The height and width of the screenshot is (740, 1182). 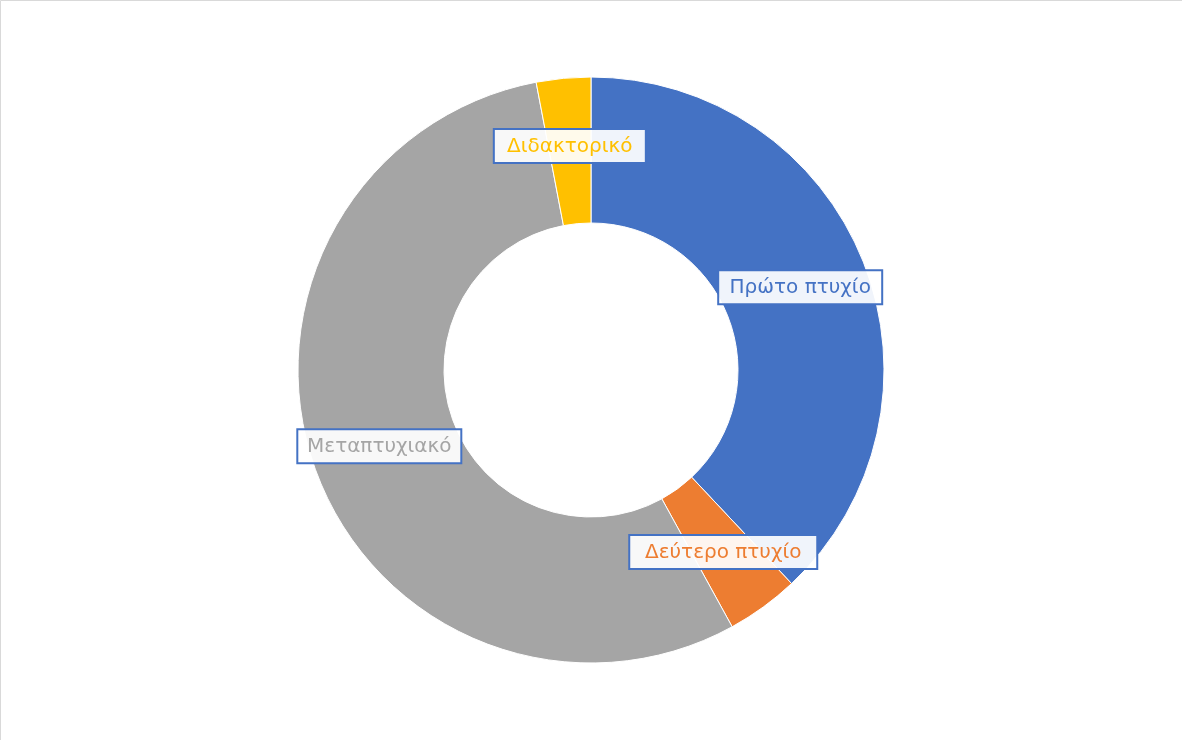 What do you see at coordinates (723, 551) in the screenshot?
I see `slice-label: Δεύτερο πτυχίο` at bounding box center [723, 551].